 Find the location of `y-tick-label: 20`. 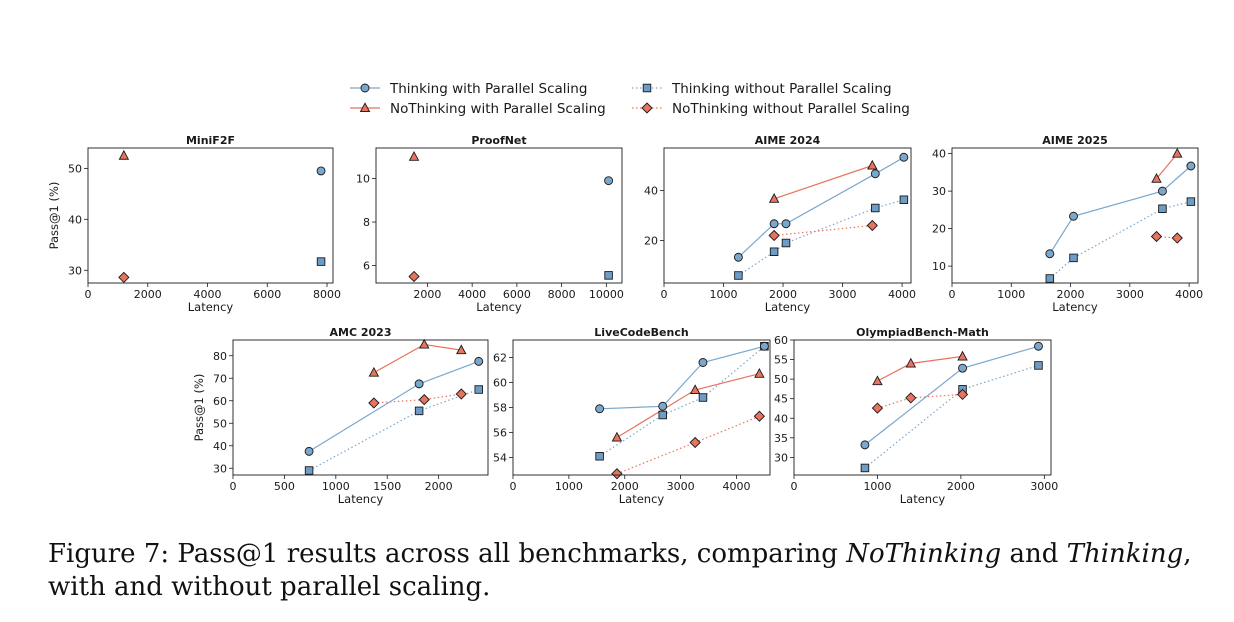

y-tick-label: 20 is located at coordinates (651, 241).